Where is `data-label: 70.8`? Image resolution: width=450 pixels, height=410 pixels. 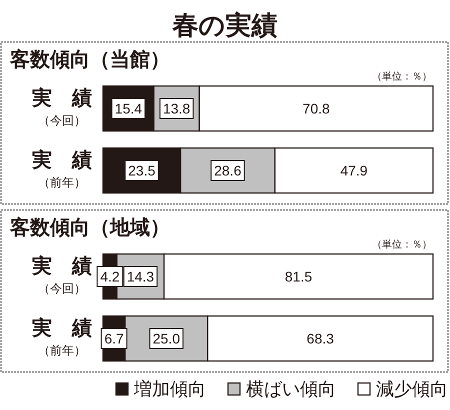
data-label: 70.8 is located at coordinates (316, 108).